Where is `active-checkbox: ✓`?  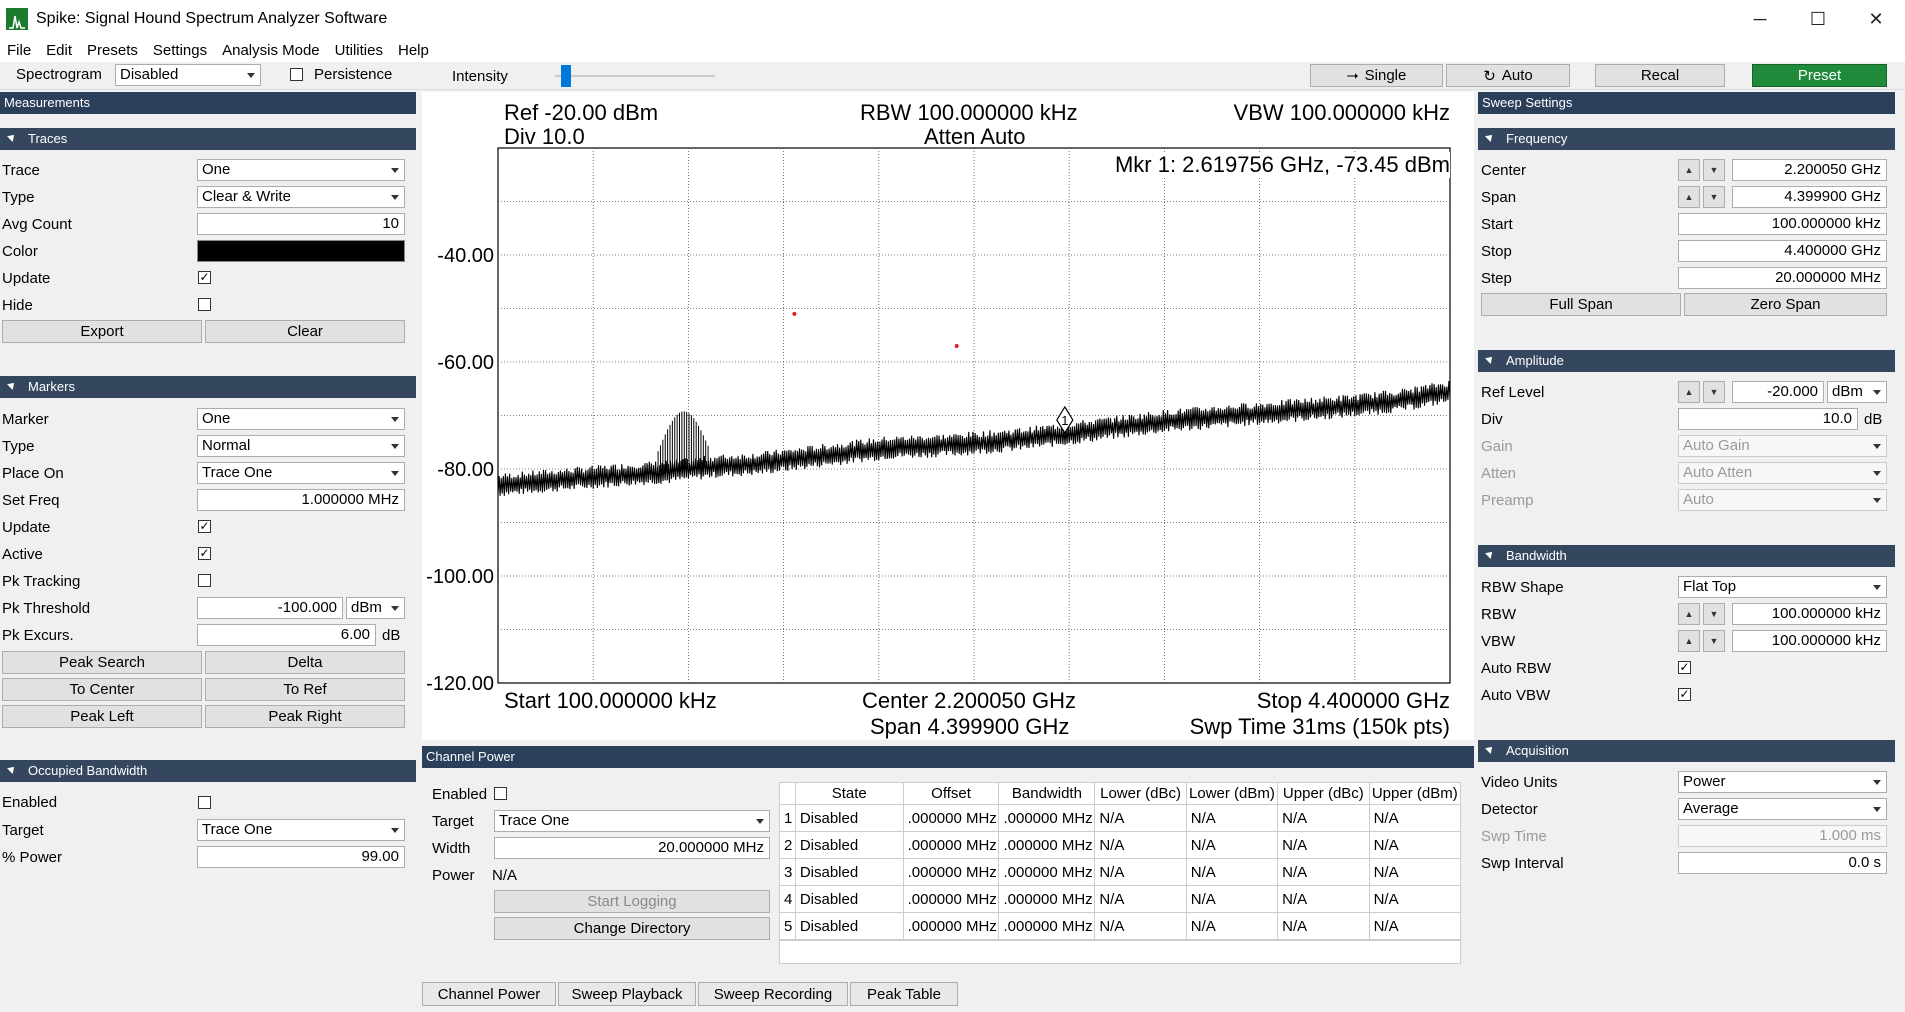 active-checkbox: ✓ is located at coordinates (204, 553).